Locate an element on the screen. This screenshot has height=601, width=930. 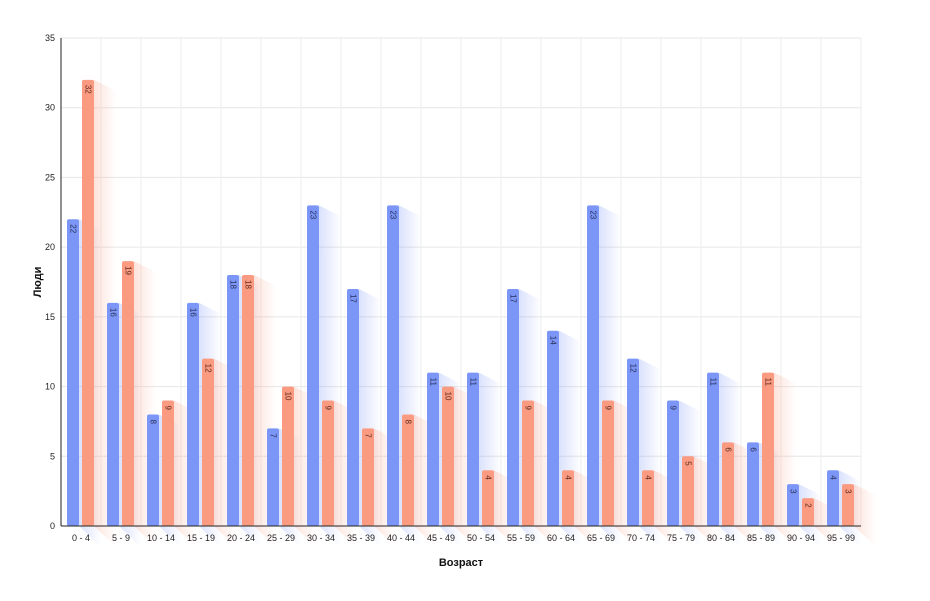
x-tick-label: 70 - 74 is located at coordinates (641, 538).